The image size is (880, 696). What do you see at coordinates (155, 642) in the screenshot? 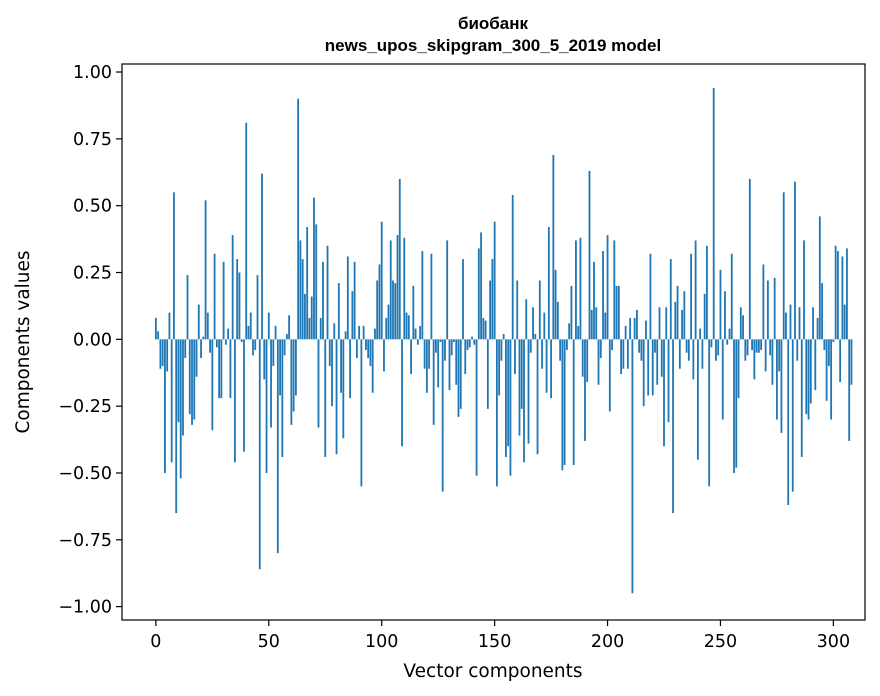
I see `x-tick-label: 0` at bounding box center [155, 642].